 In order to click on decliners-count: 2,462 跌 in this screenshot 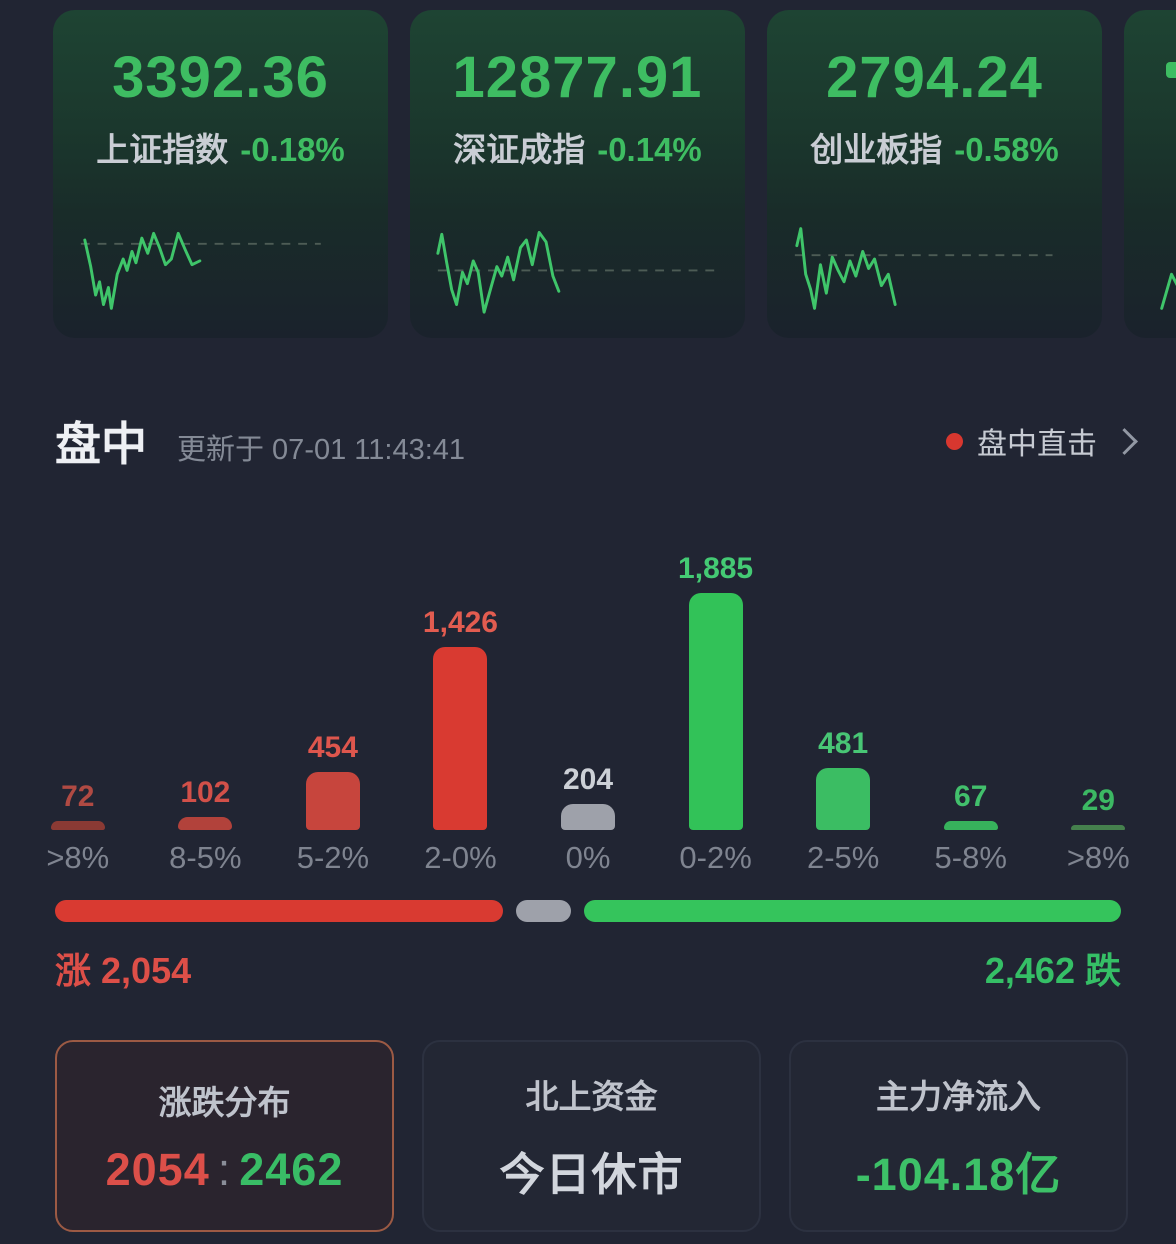, I will do `click(1052, 970)`.